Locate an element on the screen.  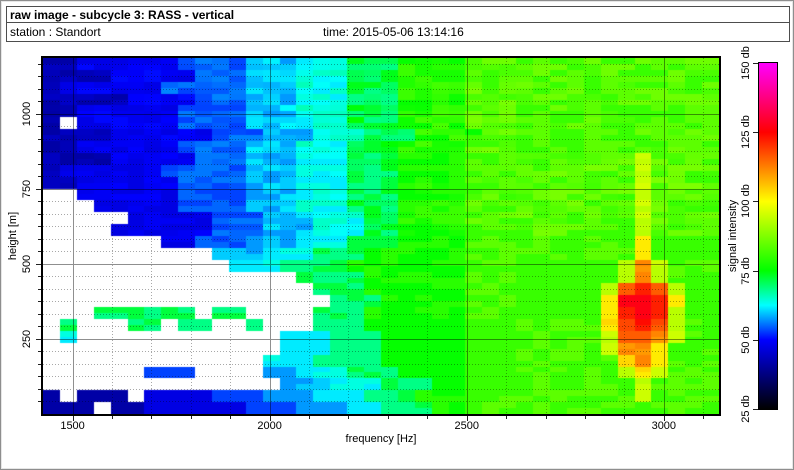
header-right-border is located at coordinates (789, 24).